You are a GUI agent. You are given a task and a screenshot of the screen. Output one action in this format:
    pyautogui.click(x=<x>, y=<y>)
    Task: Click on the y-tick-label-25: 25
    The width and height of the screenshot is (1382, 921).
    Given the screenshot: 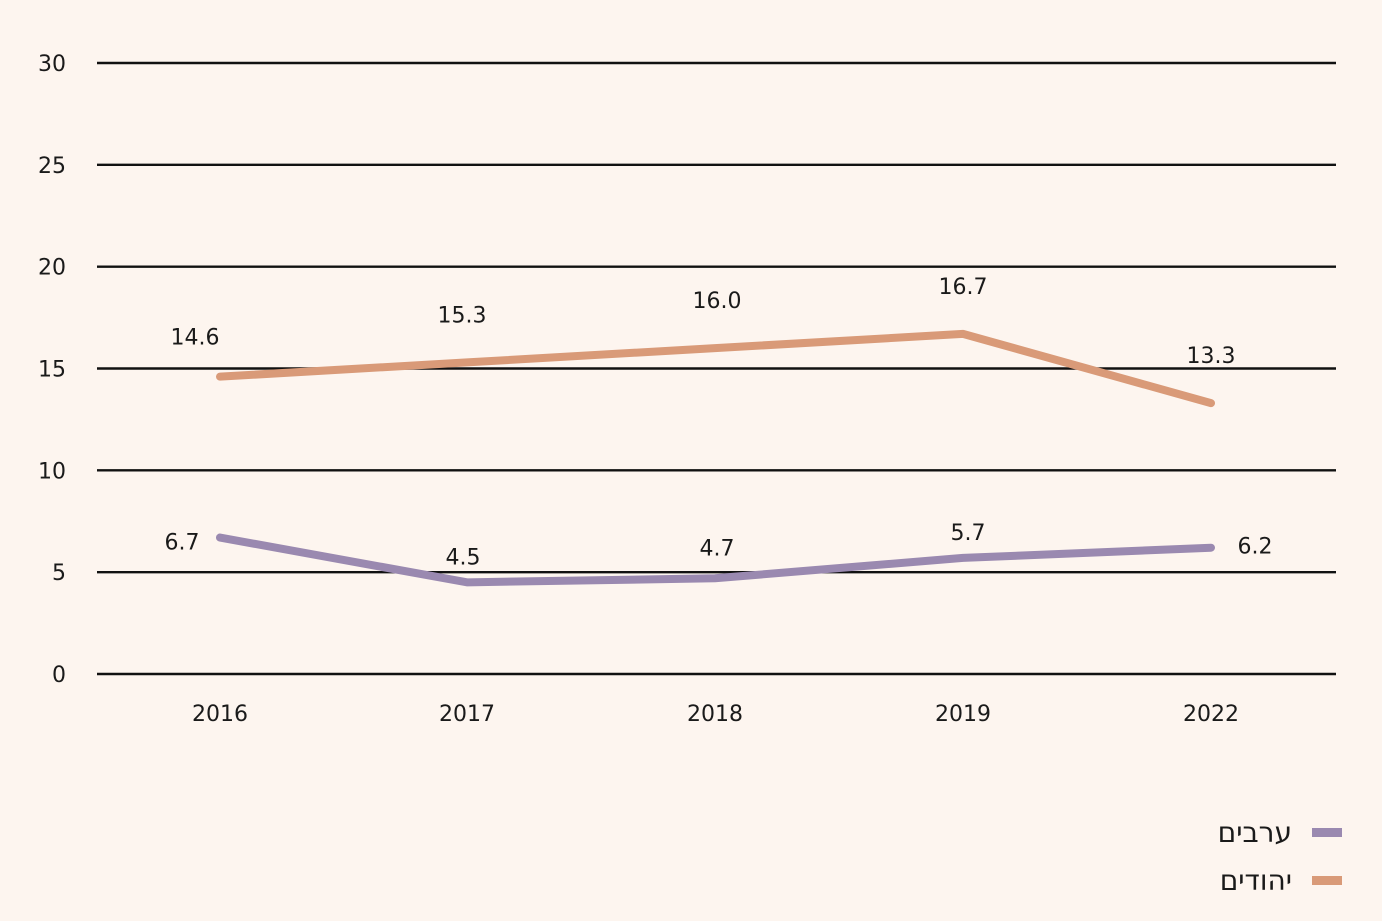 What is the action you would take?
    pyautogui.click(x=52, y=166)
    